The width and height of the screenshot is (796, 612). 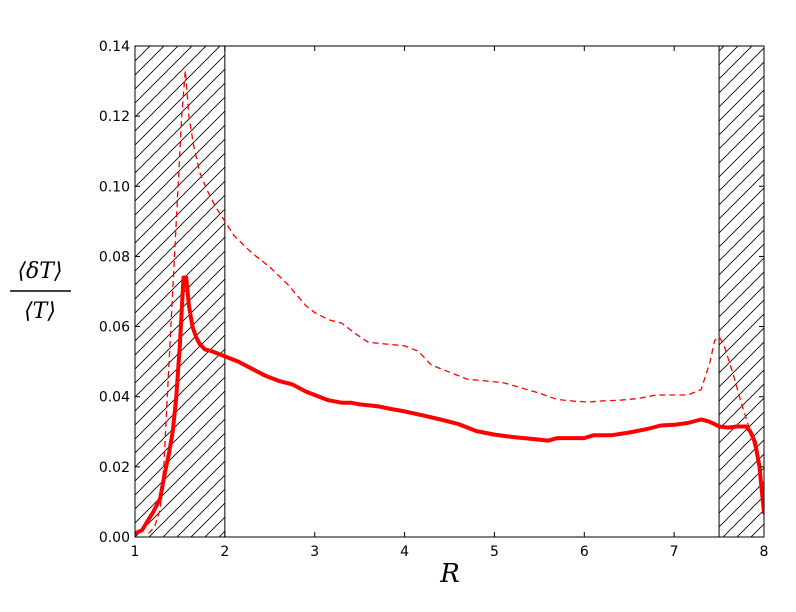 I want to click on x-tick-label: 3, so click(x=314, y=552).